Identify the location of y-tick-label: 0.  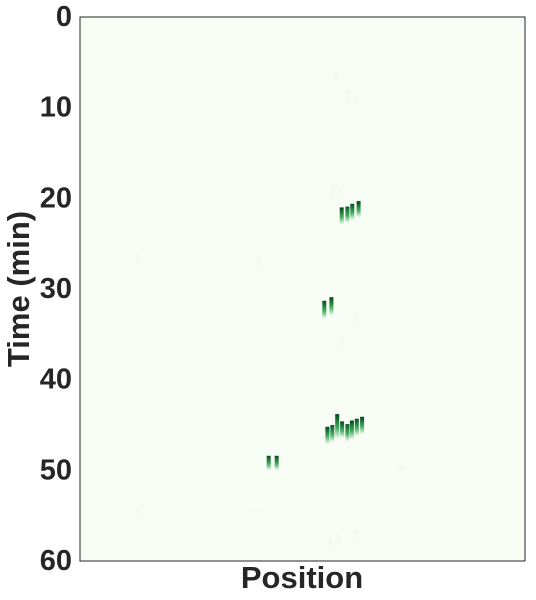
(64, 17).